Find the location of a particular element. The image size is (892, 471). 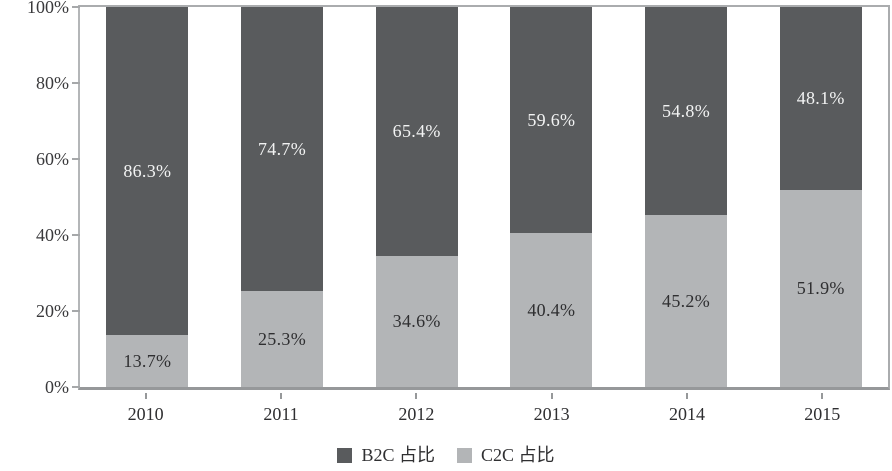

b2c-segment: 54.8% is located at coordinates (686, 111).